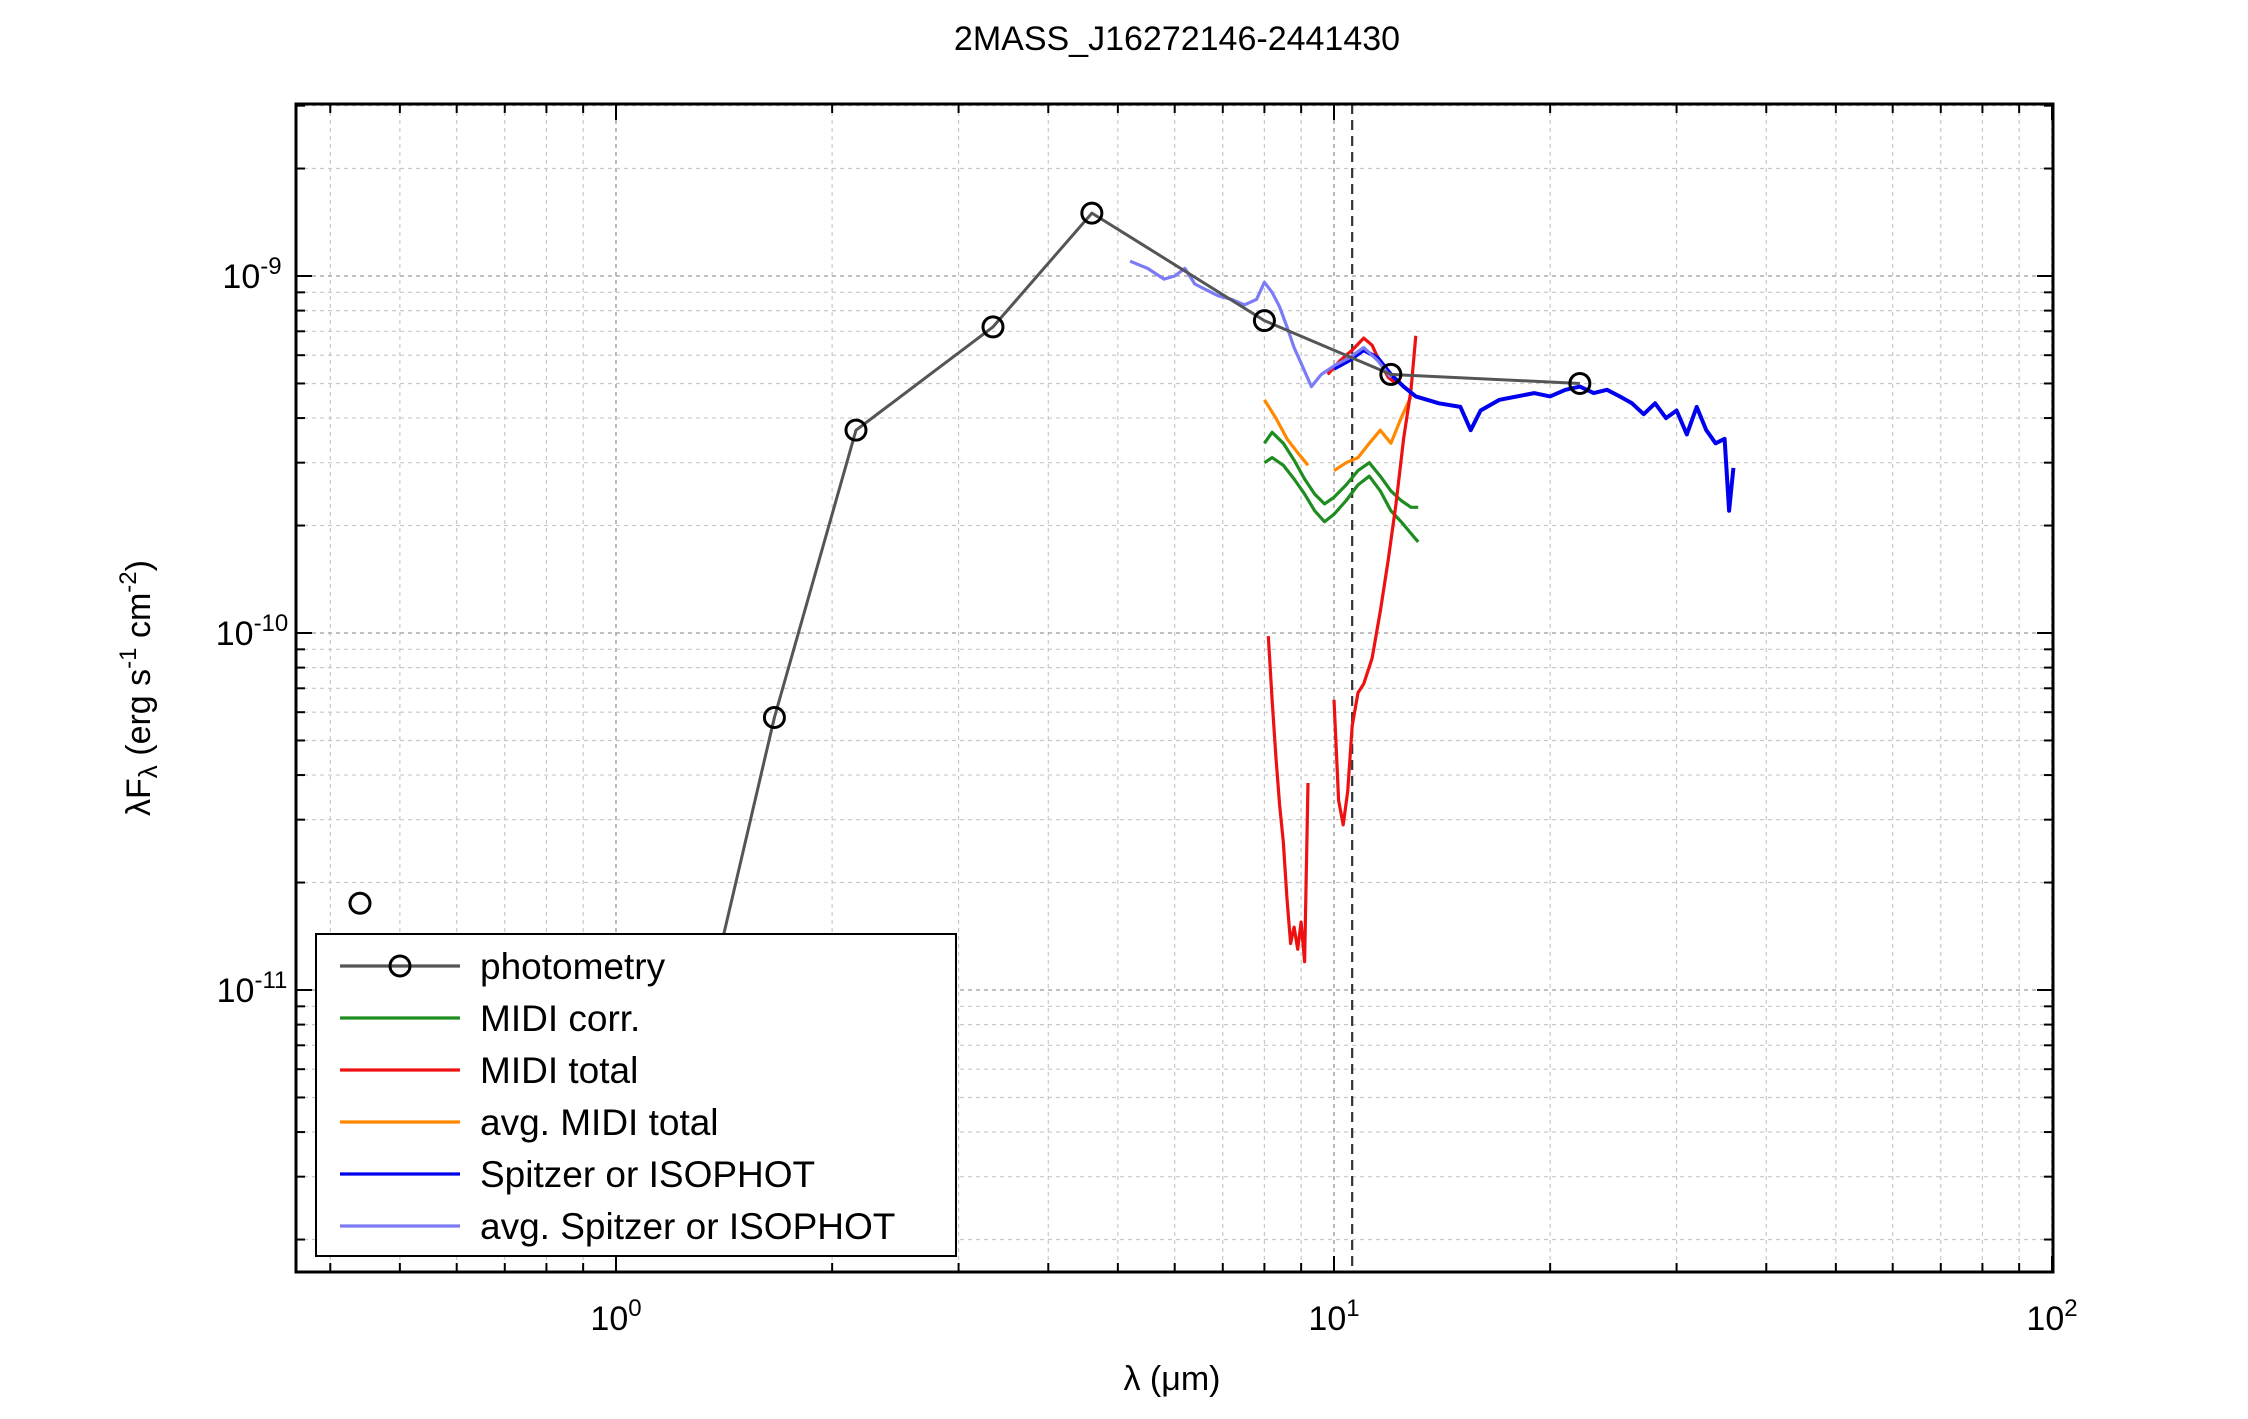 The width and height of the screenshot is (2248, 1419). I want to click on x-tick-labels: 10⁰ 10¹ 10², so click(1333, 1316).